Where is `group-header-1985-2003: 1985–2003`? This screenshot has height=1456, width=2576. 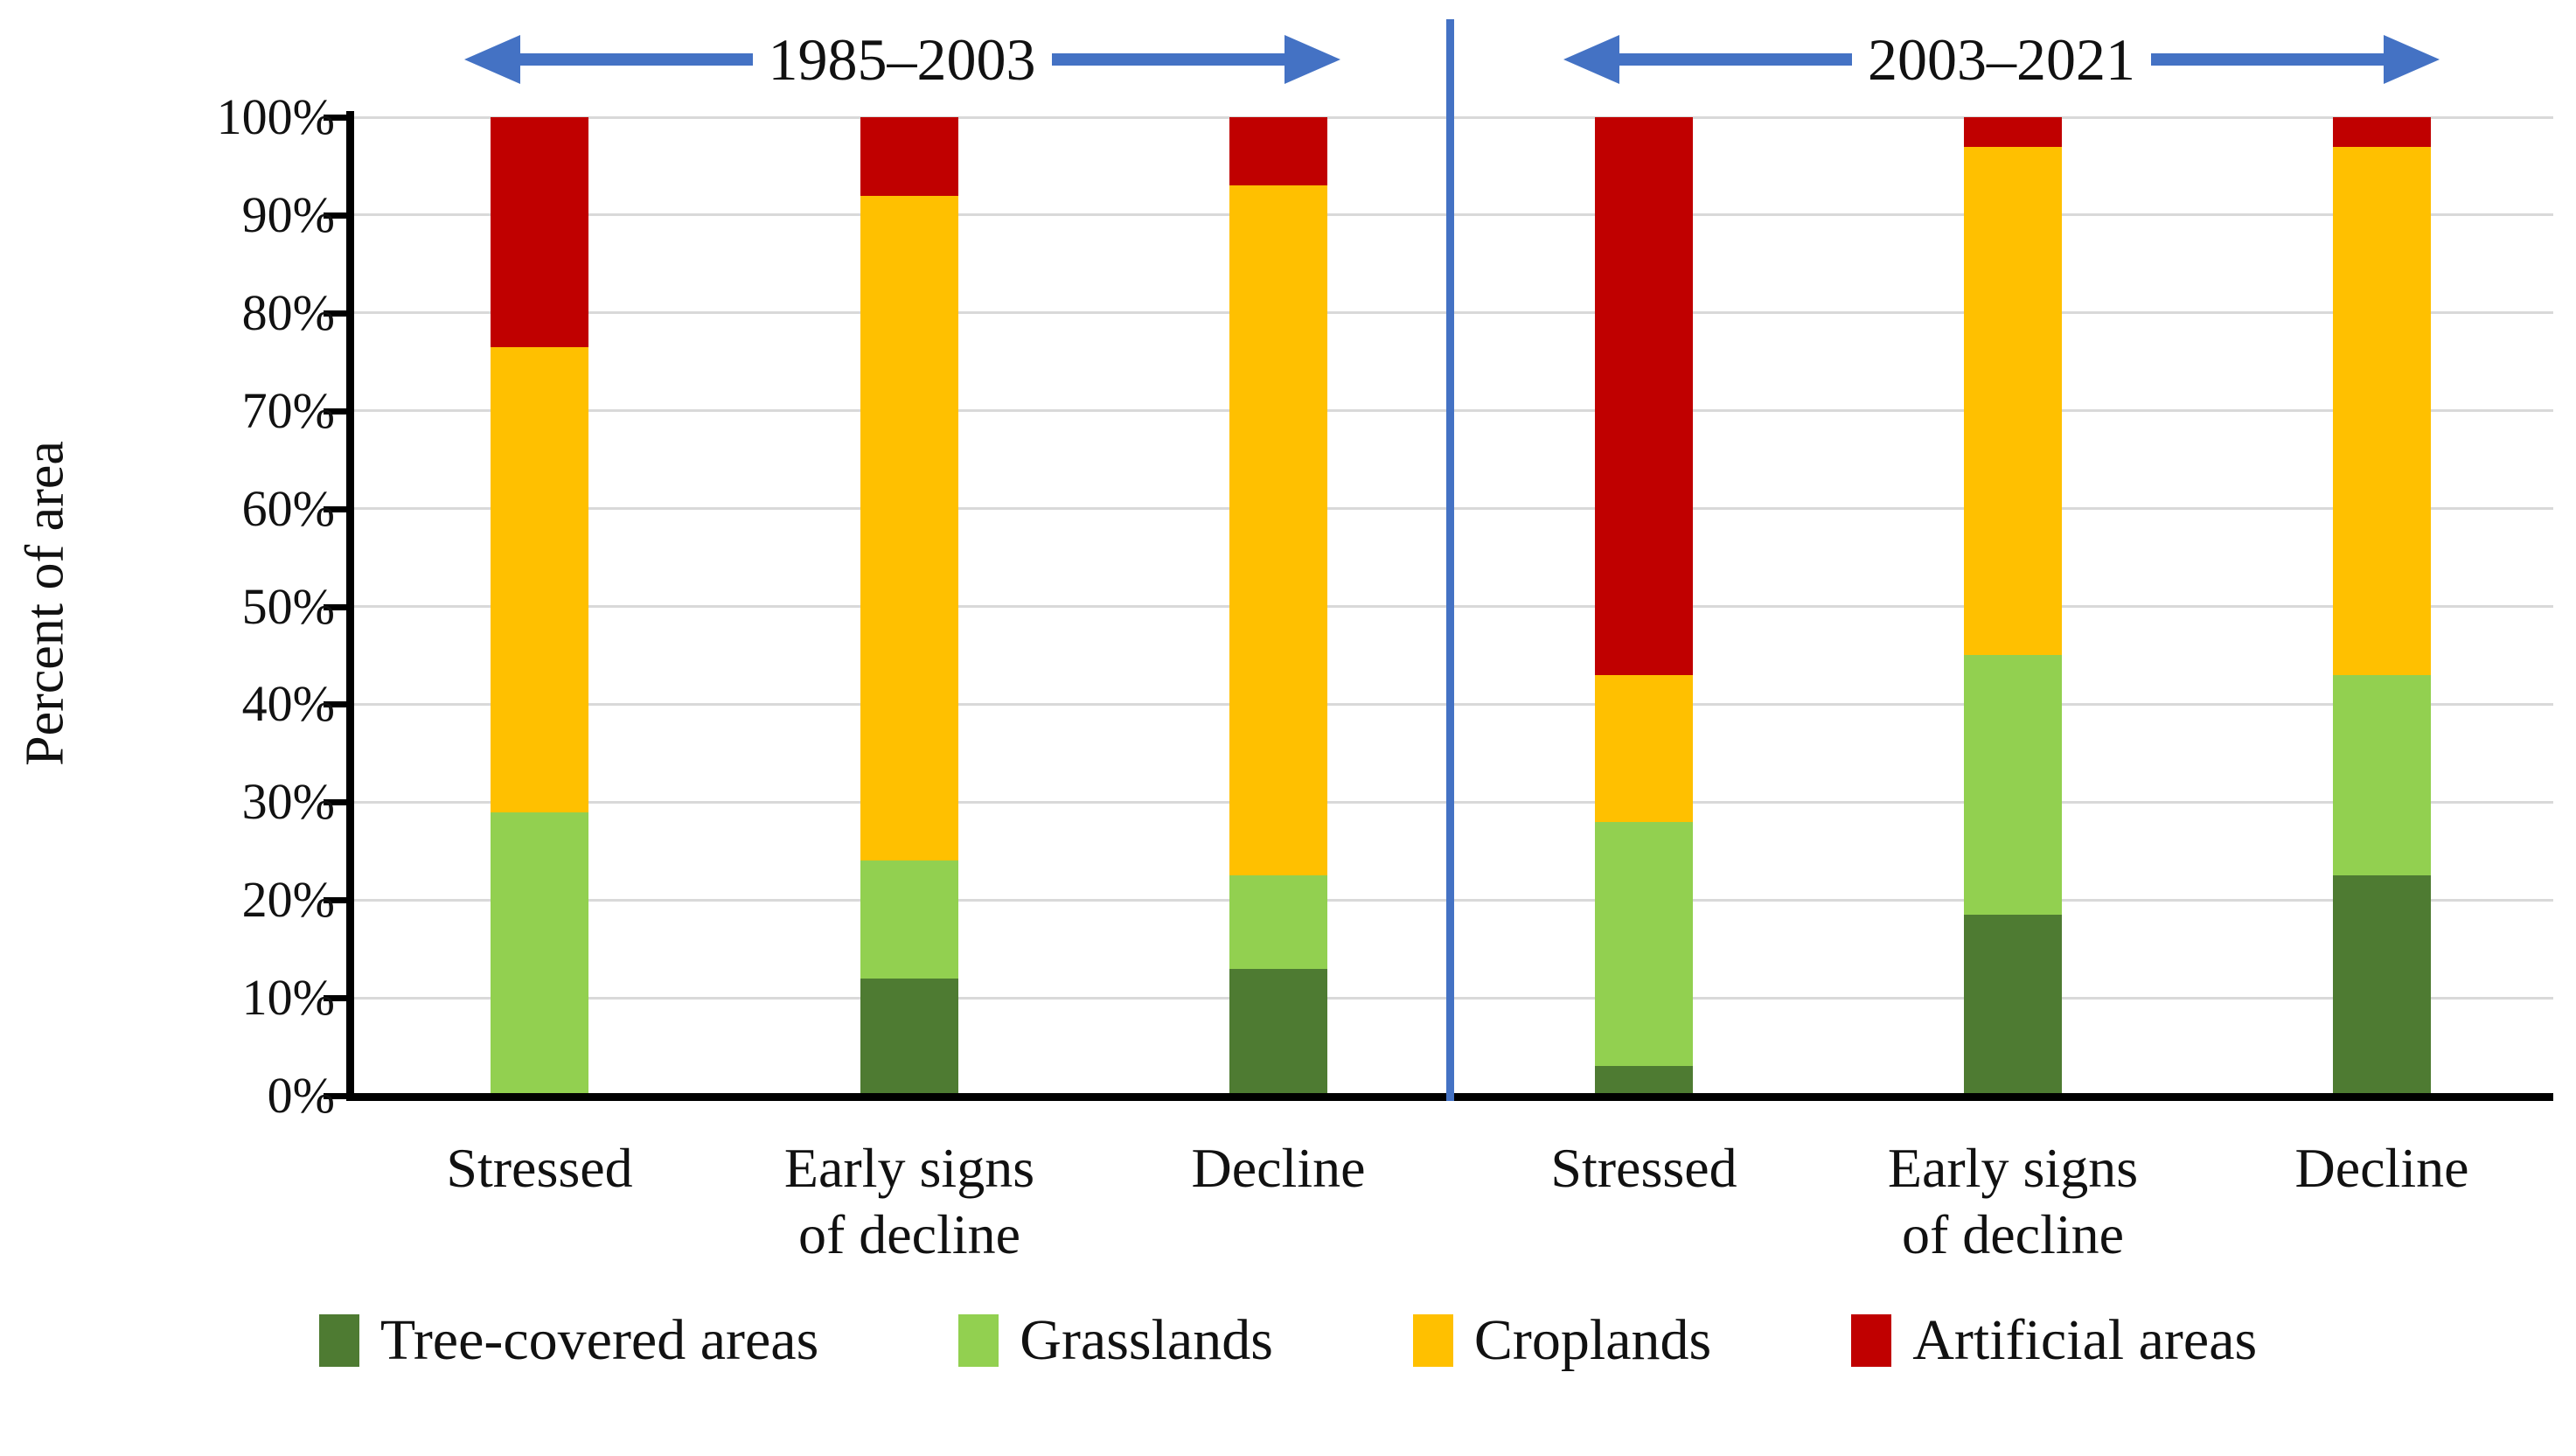 group-header-1985-2003: 1985–2003 is located at coordinates (902, 59).